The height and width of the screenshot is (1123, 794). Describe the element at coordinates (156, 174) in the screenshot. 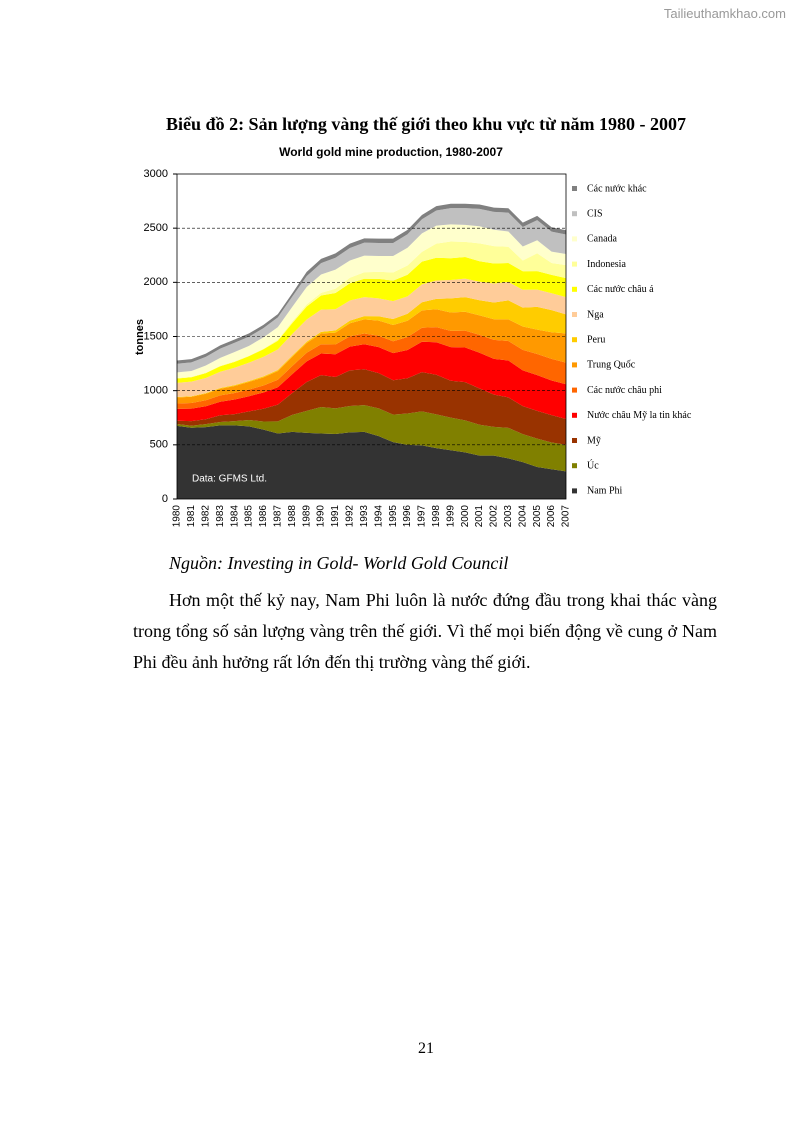

I see `y-tick-label: 3000` at that location.